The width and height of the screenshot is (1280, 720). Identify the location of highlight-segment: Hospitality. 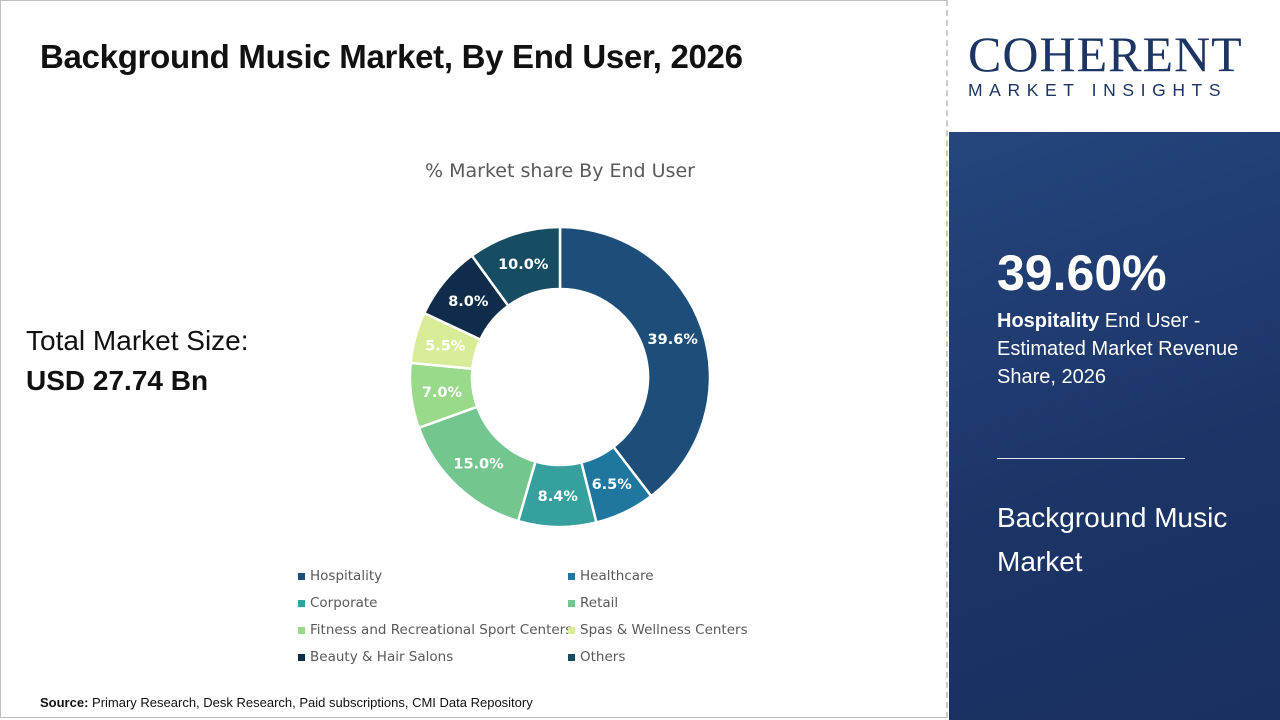
(1048, 321).